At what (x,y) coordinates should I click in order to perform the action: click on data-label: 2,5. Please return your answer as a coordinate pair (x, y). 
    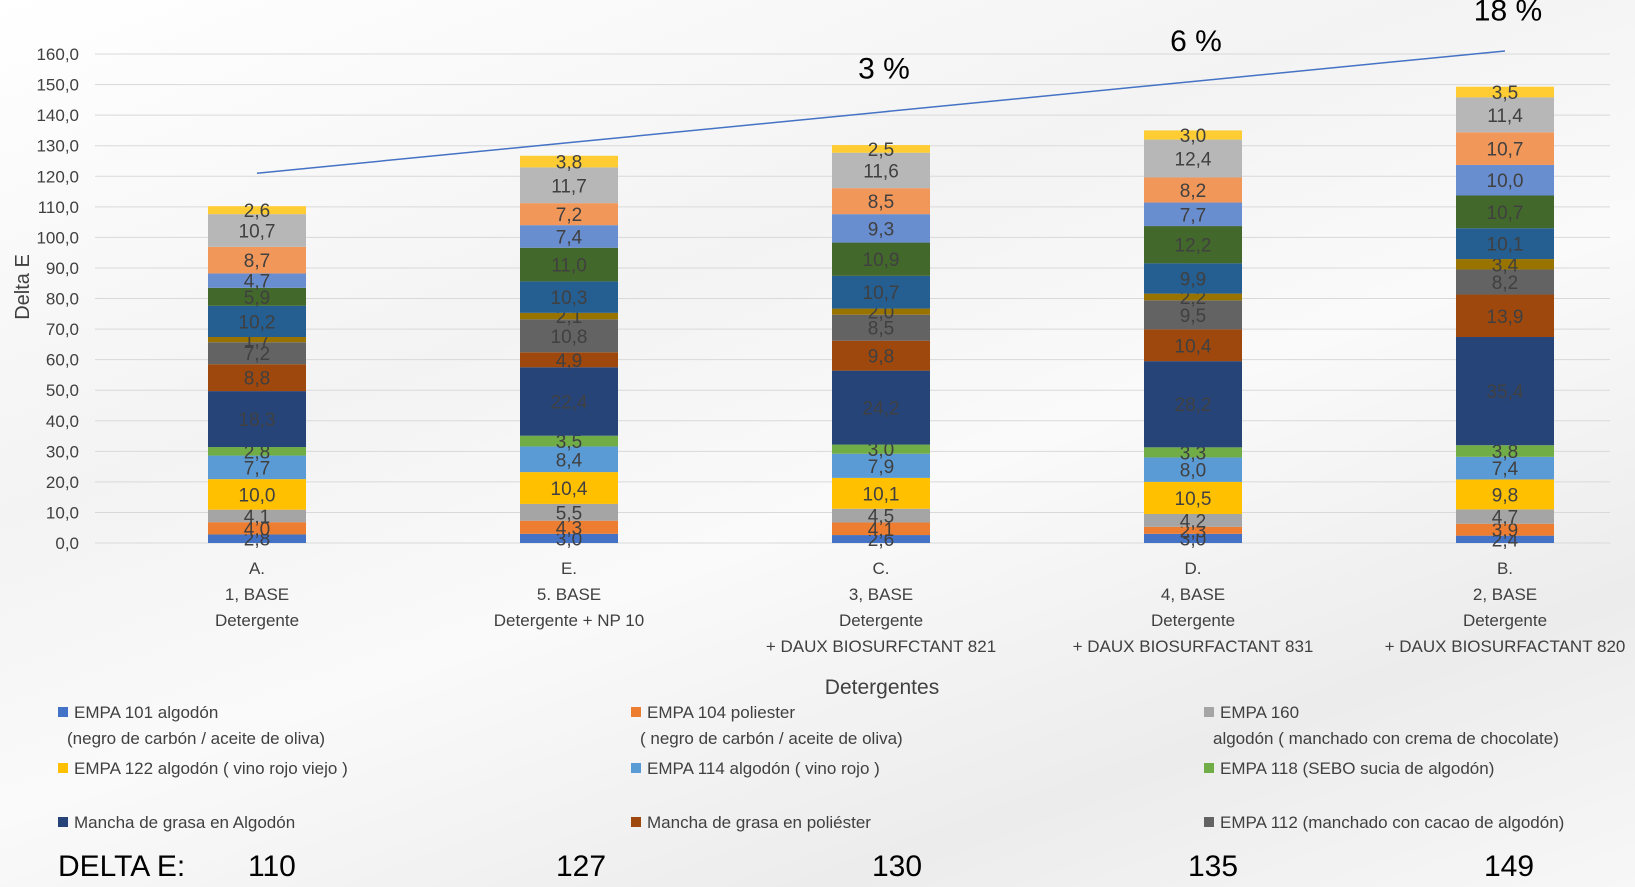
    Looking at the image, I should click on (881, 150).